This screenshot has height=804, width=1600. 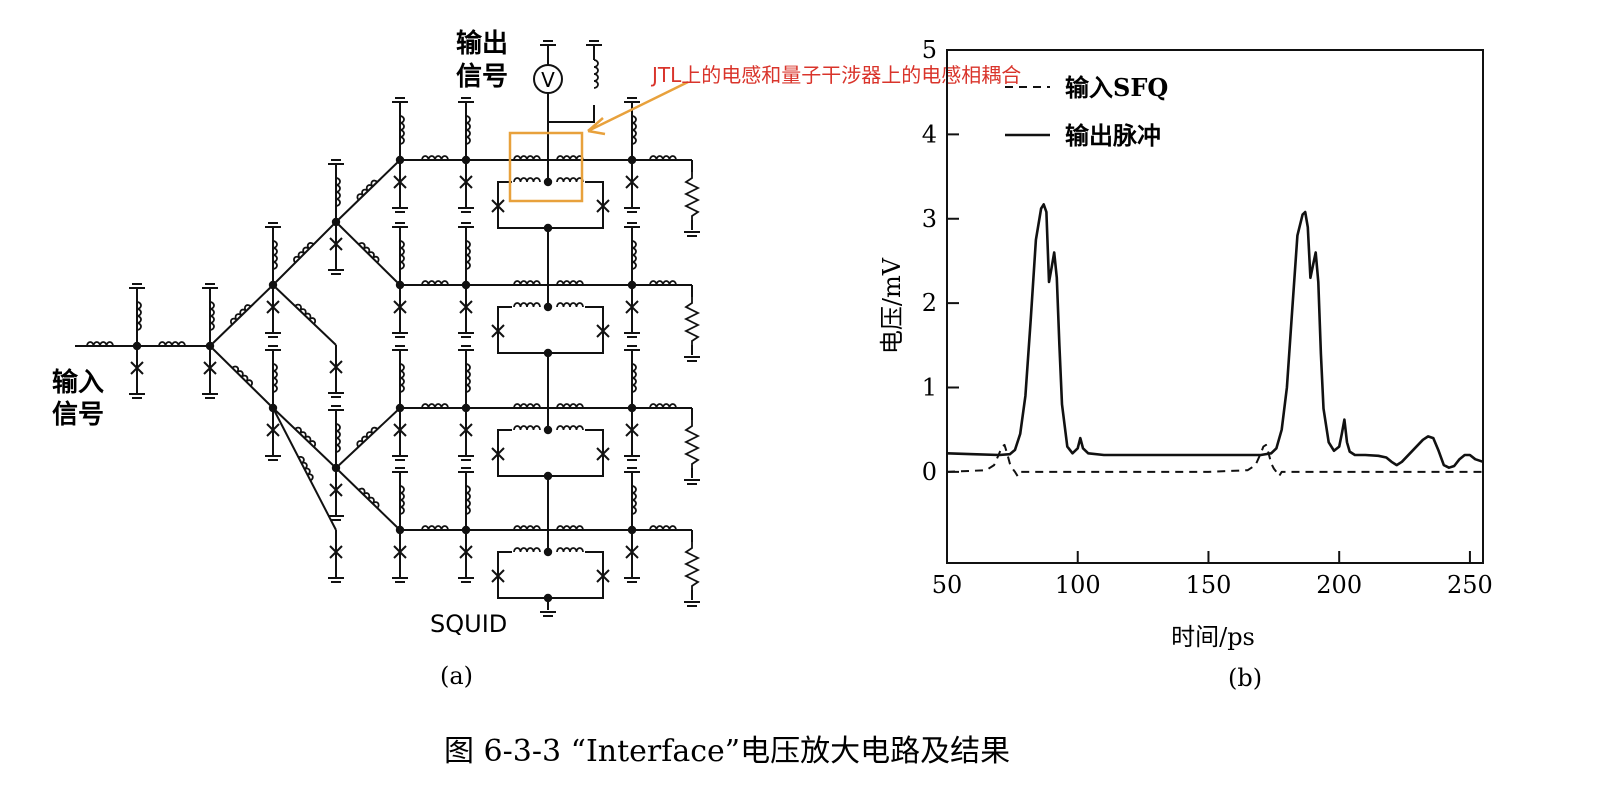 I want to click on coupling-highlight-box, so click(x=546, y=167).